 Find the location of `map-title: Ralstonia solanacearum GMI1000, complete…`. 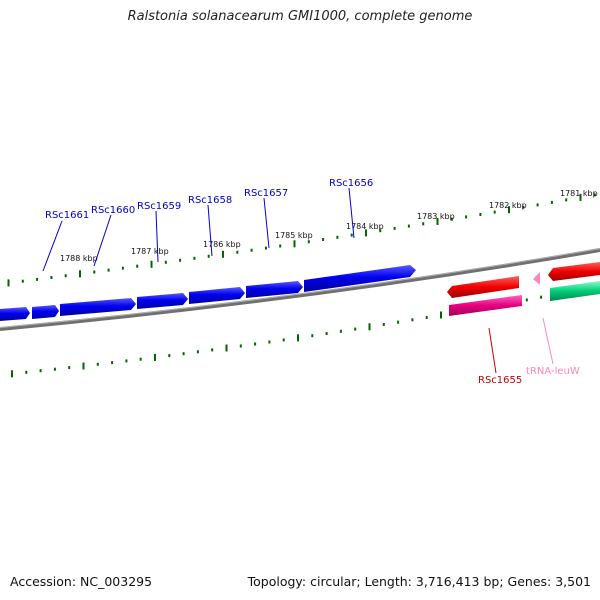

map-title: Ralstonia solanacearum GMI1000, complete… is located at coordinates (300, 16).